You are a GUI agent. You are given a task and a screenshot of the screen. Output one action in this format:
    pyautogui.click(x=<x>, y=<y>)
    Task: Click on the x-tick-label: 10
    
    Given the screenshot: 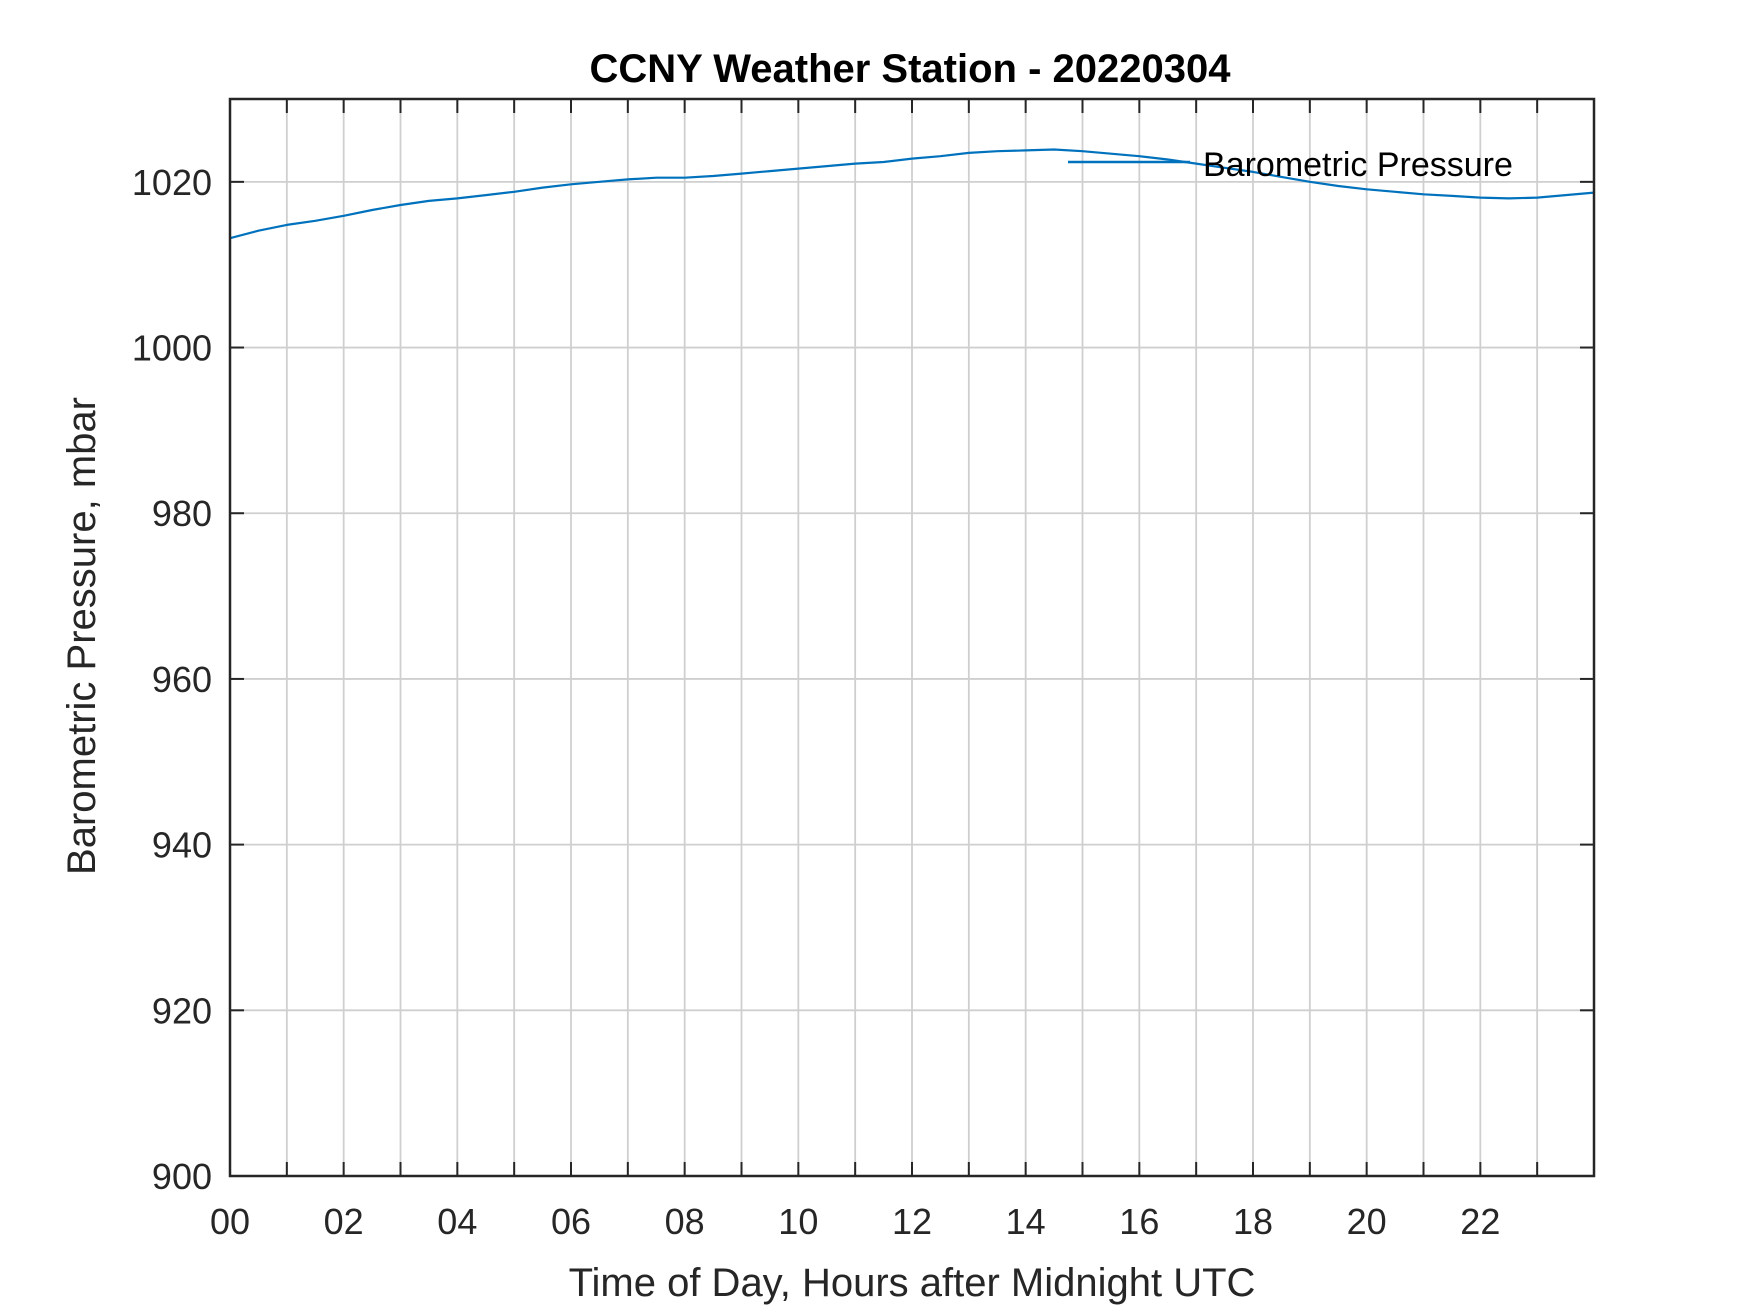 What is the action you would take?
    pyautogui.click(x=798, y=1221)
    